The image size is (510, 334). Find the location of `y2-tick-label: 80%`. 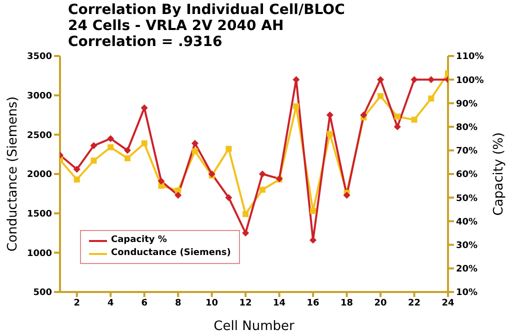

y2-tick-label: 80% is located at coordinates (467, 127).